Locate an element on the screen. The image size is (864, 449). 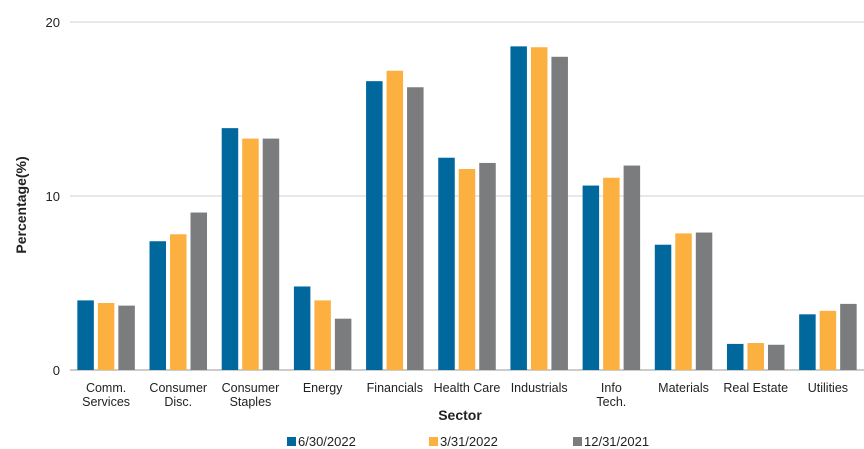
x-tick-label: Real Estate is located at coordinates (755, 388).